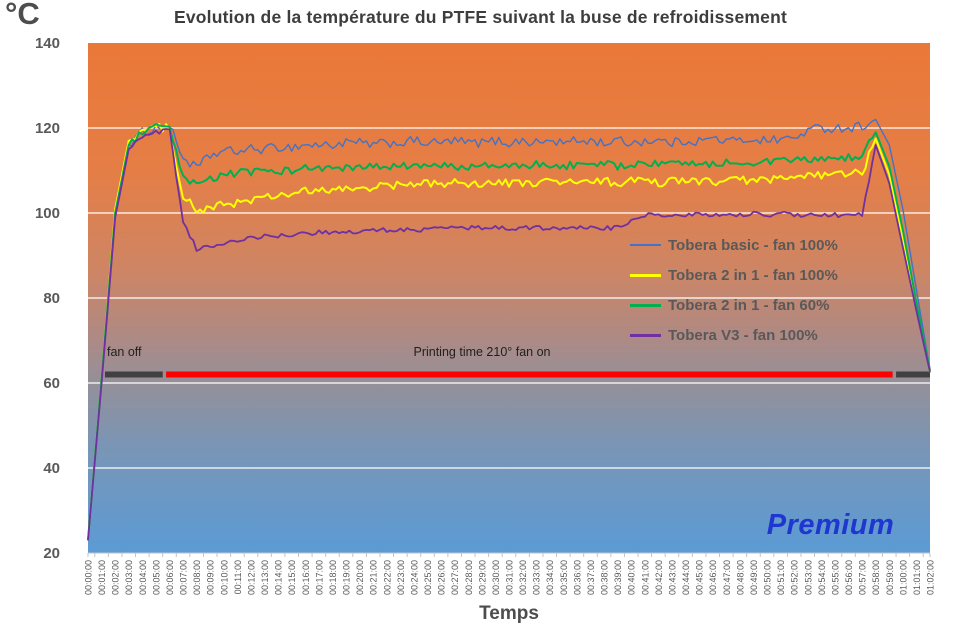 This screenshot has height=632, width=961. I want to click on svg-text: 00:58:00, so click(876, 577).